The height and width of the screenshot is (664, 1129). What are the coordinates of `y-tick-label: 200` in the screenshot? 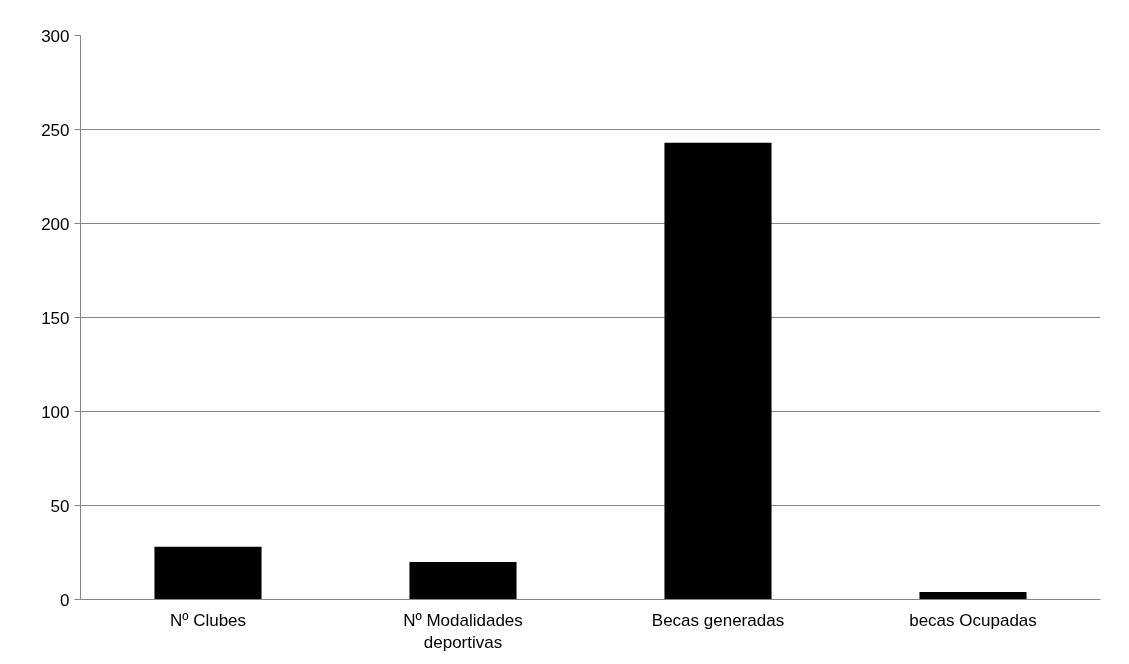 It's located at (55, 224).